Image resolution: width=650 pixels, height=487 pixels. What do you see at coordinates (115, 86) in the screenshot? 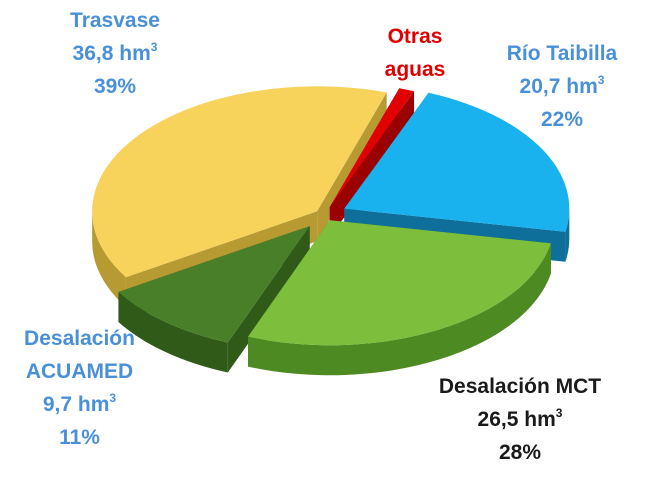
I see `label-trasvase-percent: 39%` at bounding box center [115, 86].